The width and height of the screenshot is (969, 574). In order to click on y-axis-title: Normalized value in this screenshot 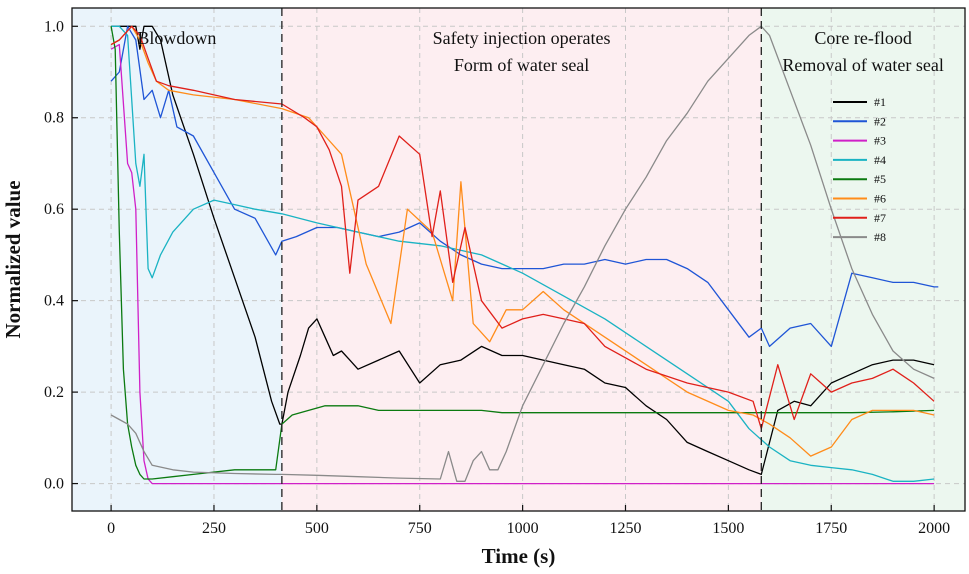, I will do `click(13, 259)`.